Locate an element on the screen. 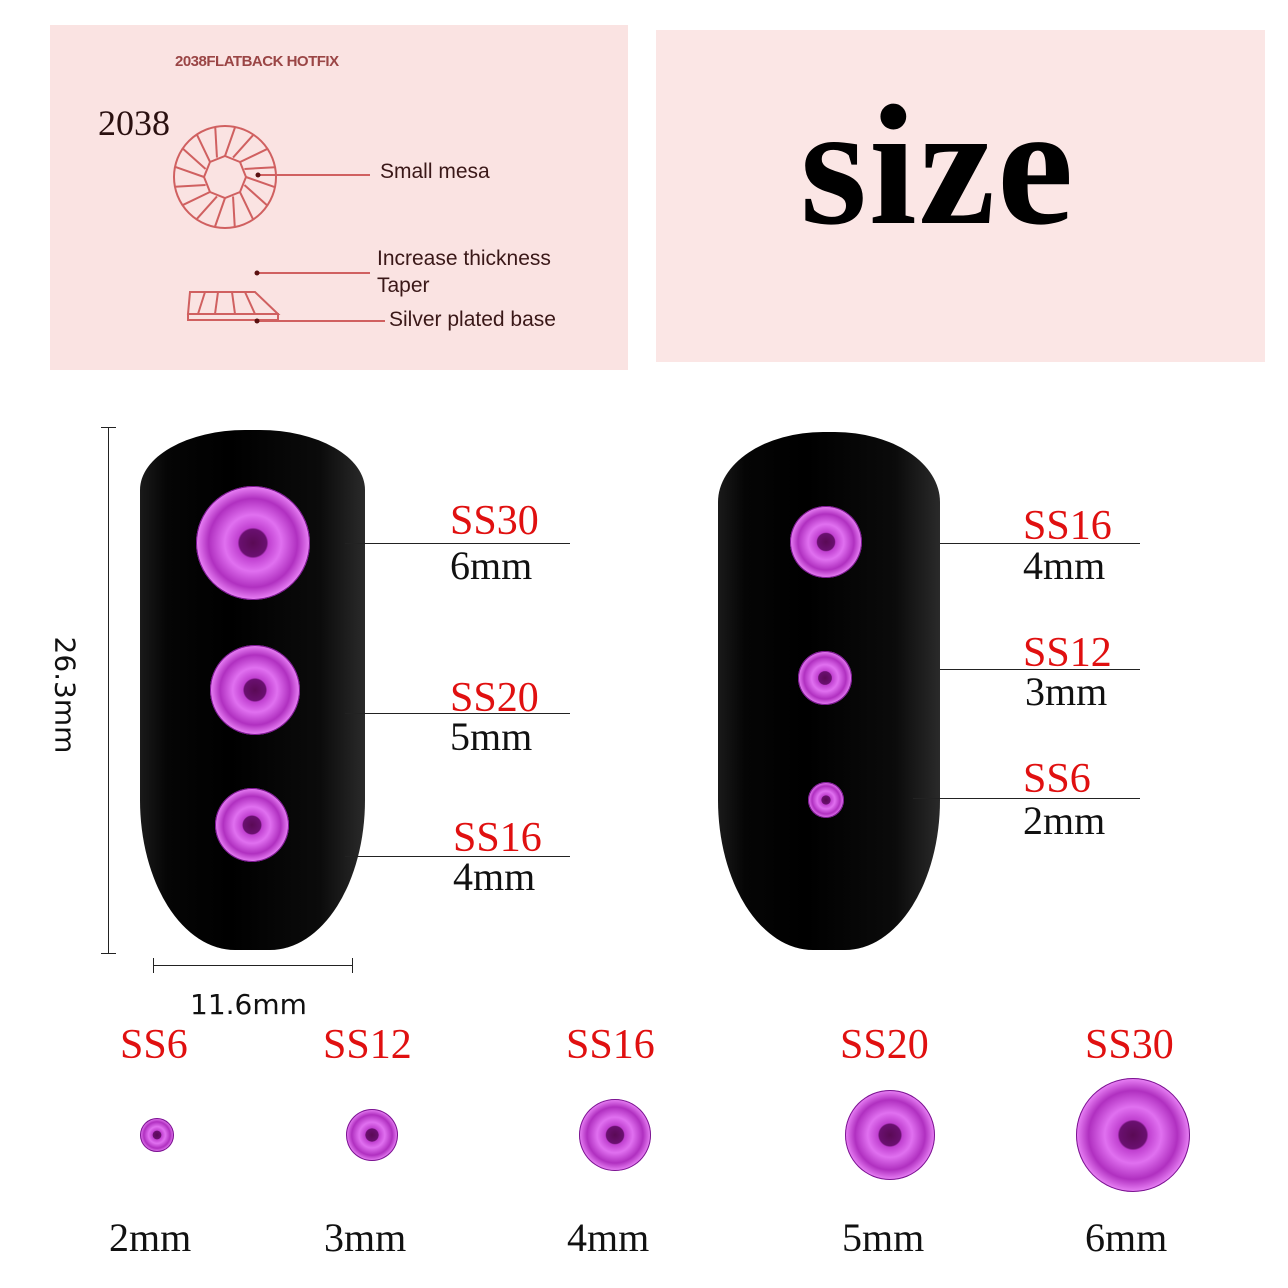 The image size is (1288, 1288). width-label: 11.6mm is located at coordinates (248, 1004).